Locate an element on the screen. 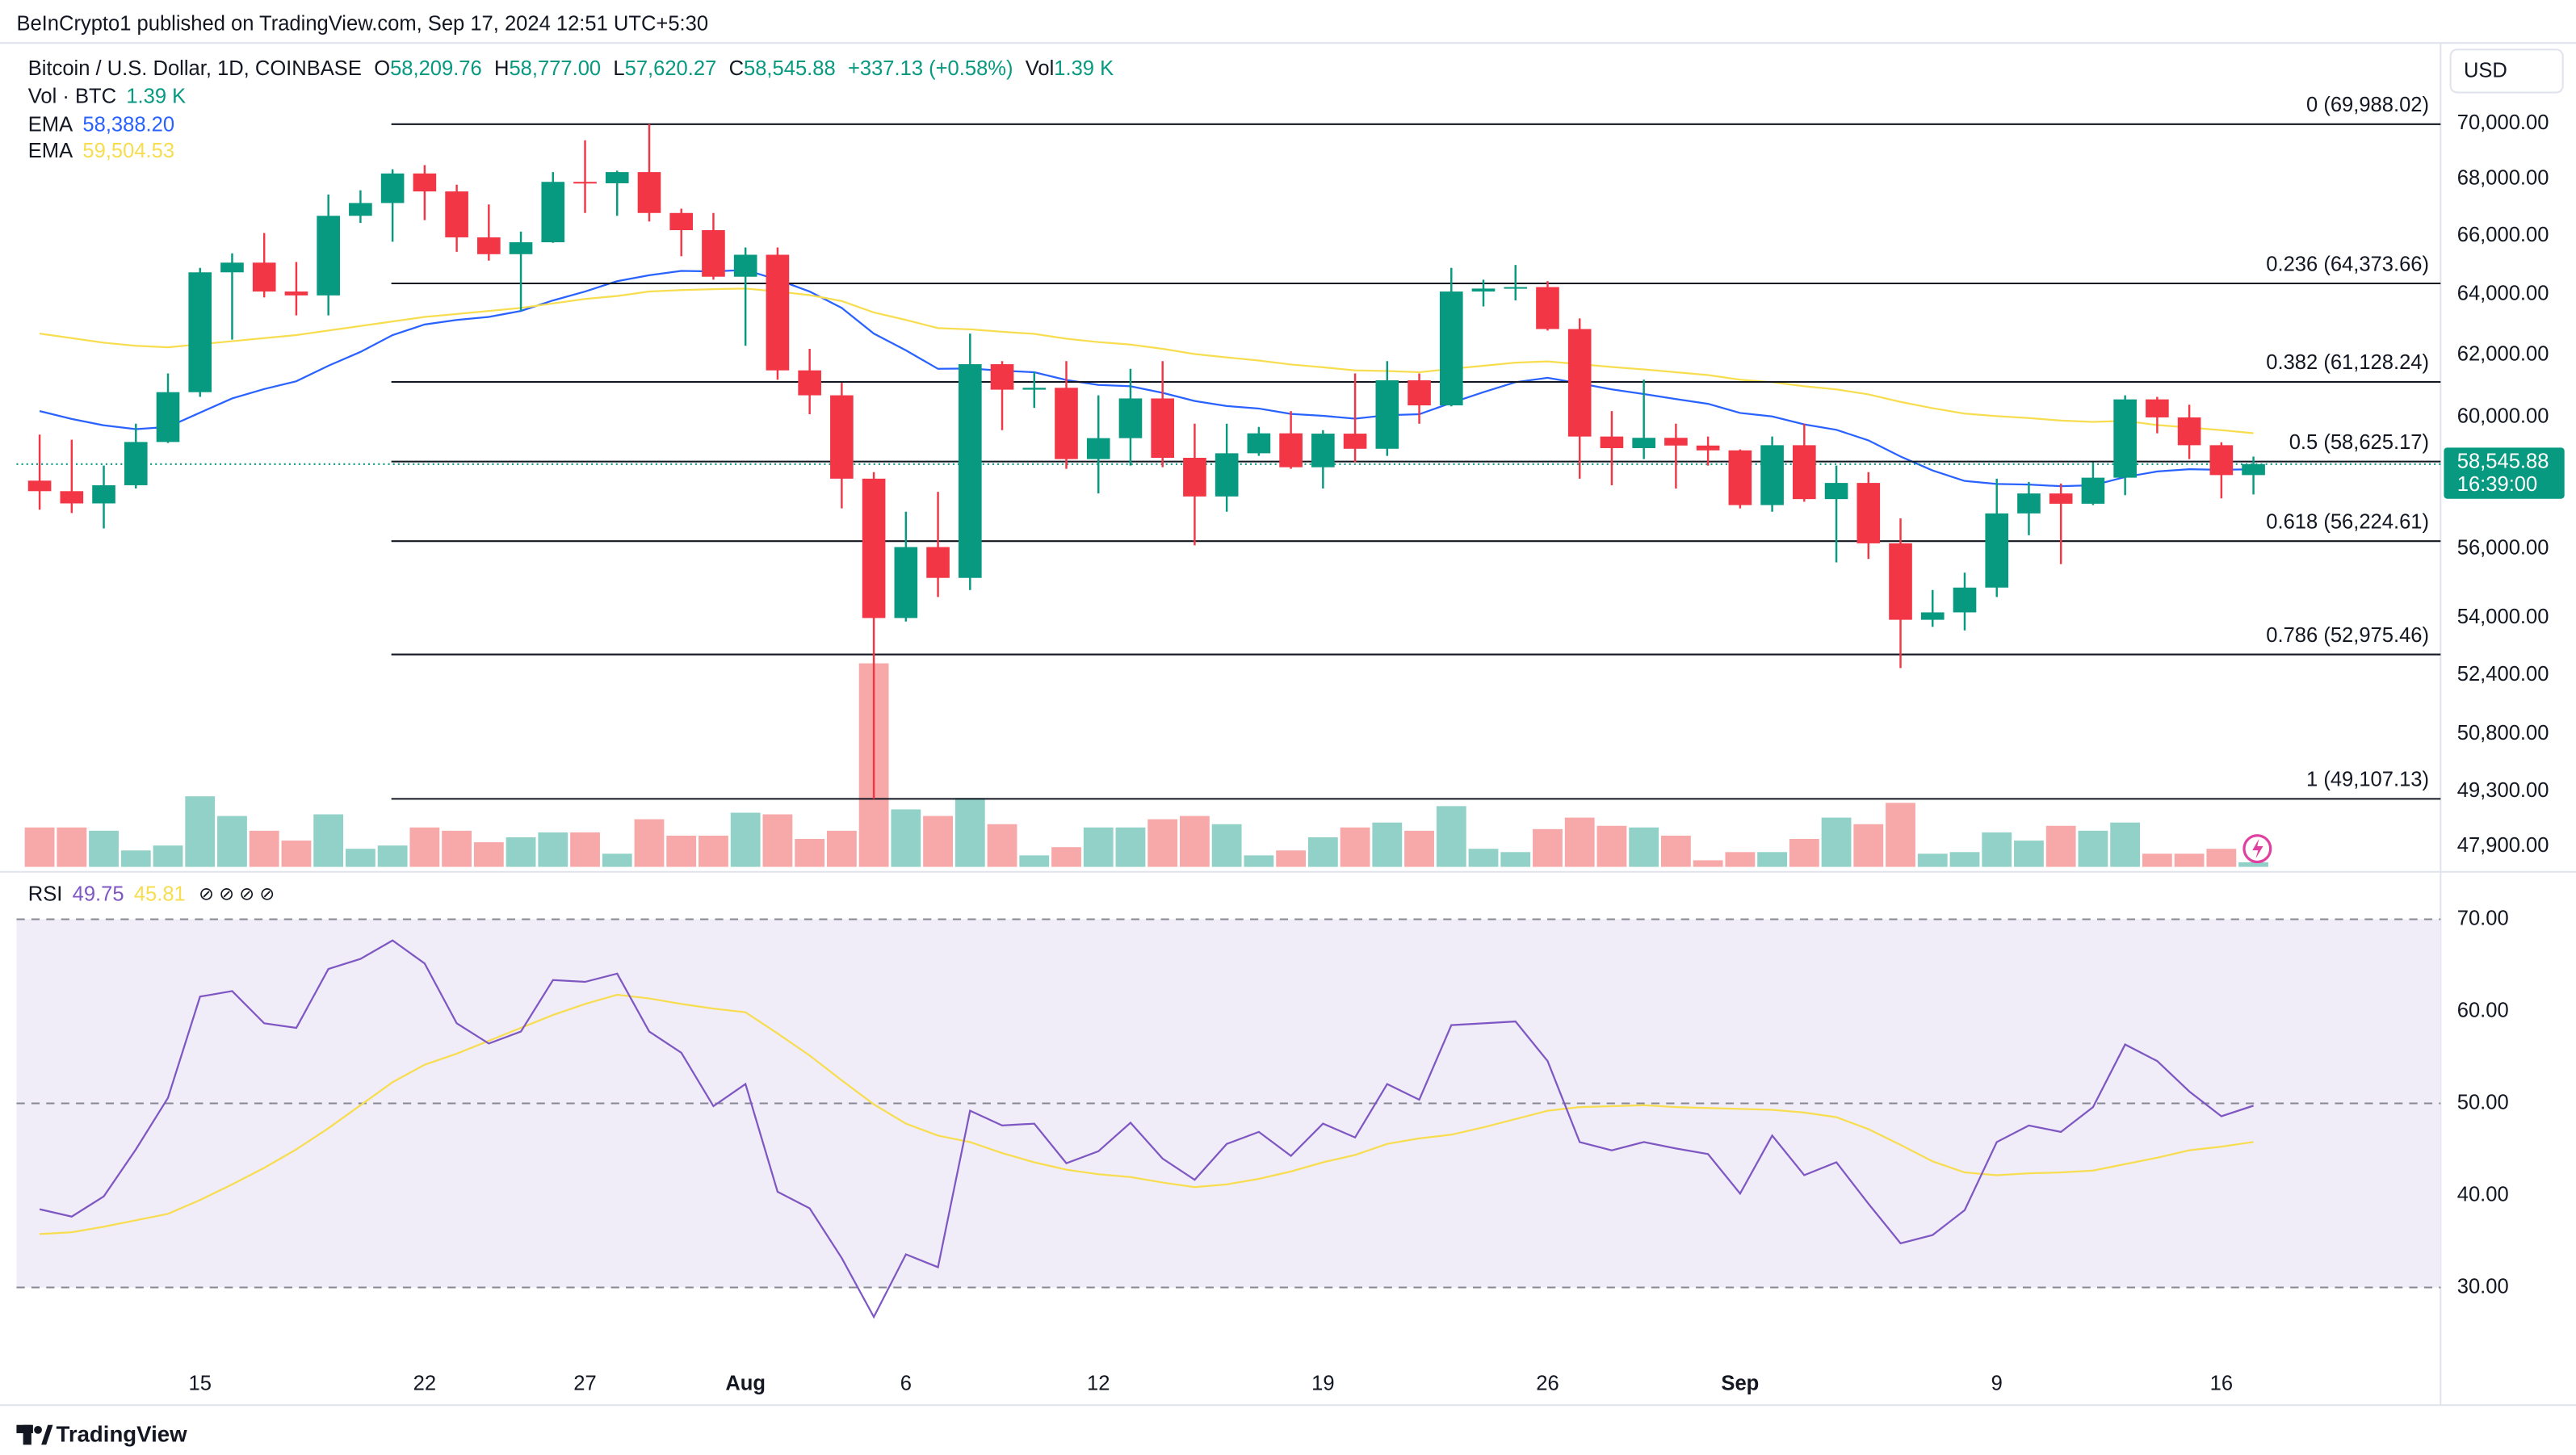 Image resolution: width=2576 pixels, height=1455 pixels. ohlc-key: O is located at coordinates (382, 68).